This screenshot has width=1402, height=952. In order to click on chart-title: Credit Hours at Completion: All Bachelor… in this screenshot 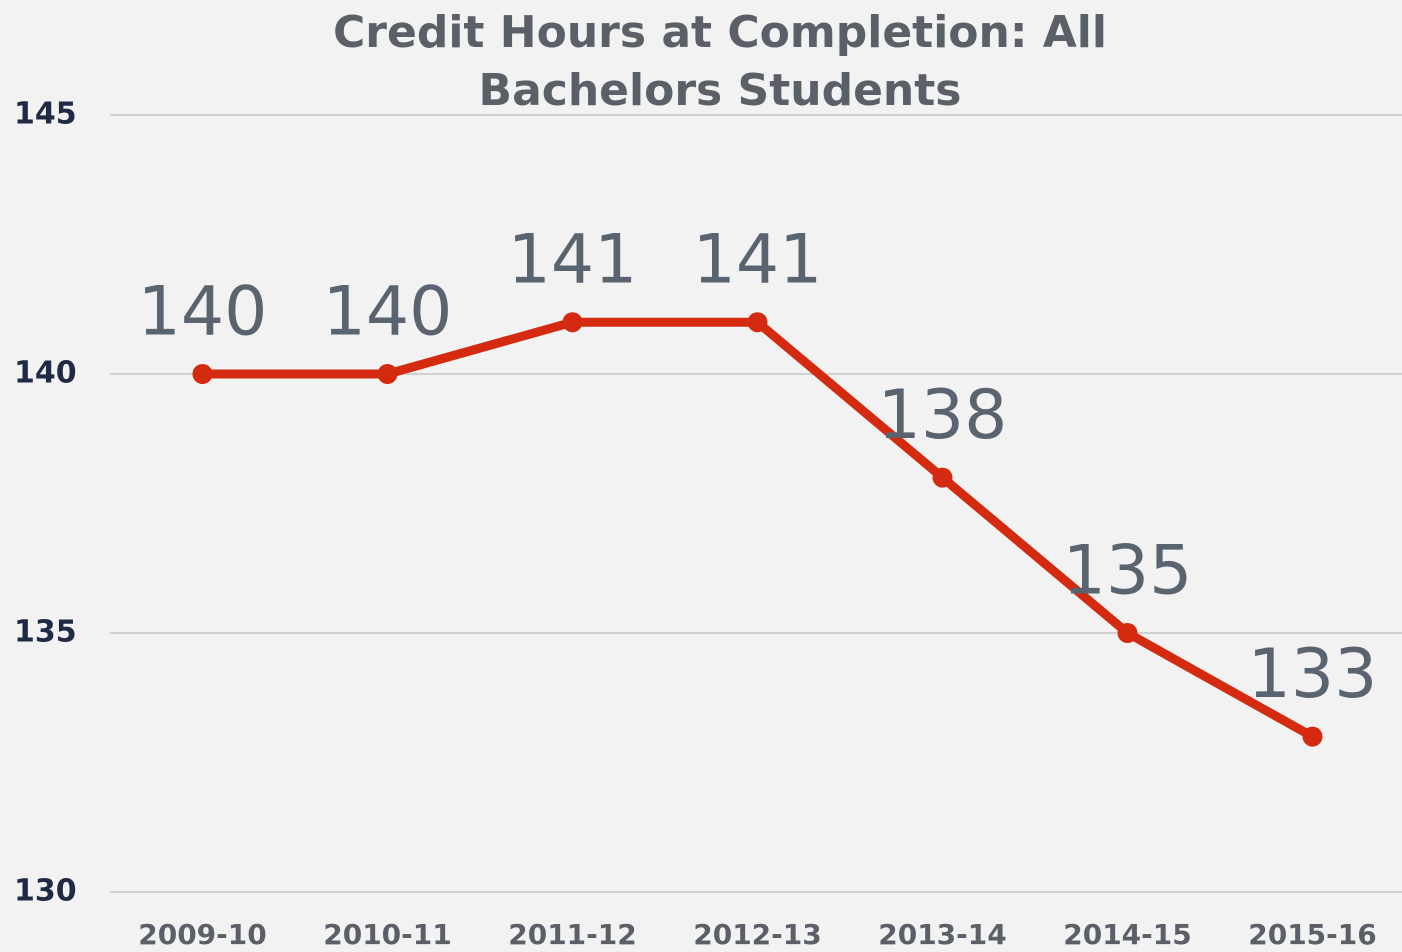, I will do `click(720, 61)`.